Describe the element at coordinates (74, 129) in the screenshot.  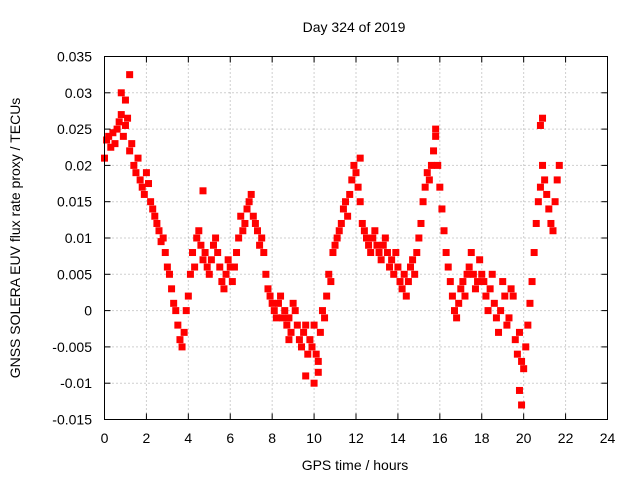
I see `y-tick-label: 0.025` at that location.